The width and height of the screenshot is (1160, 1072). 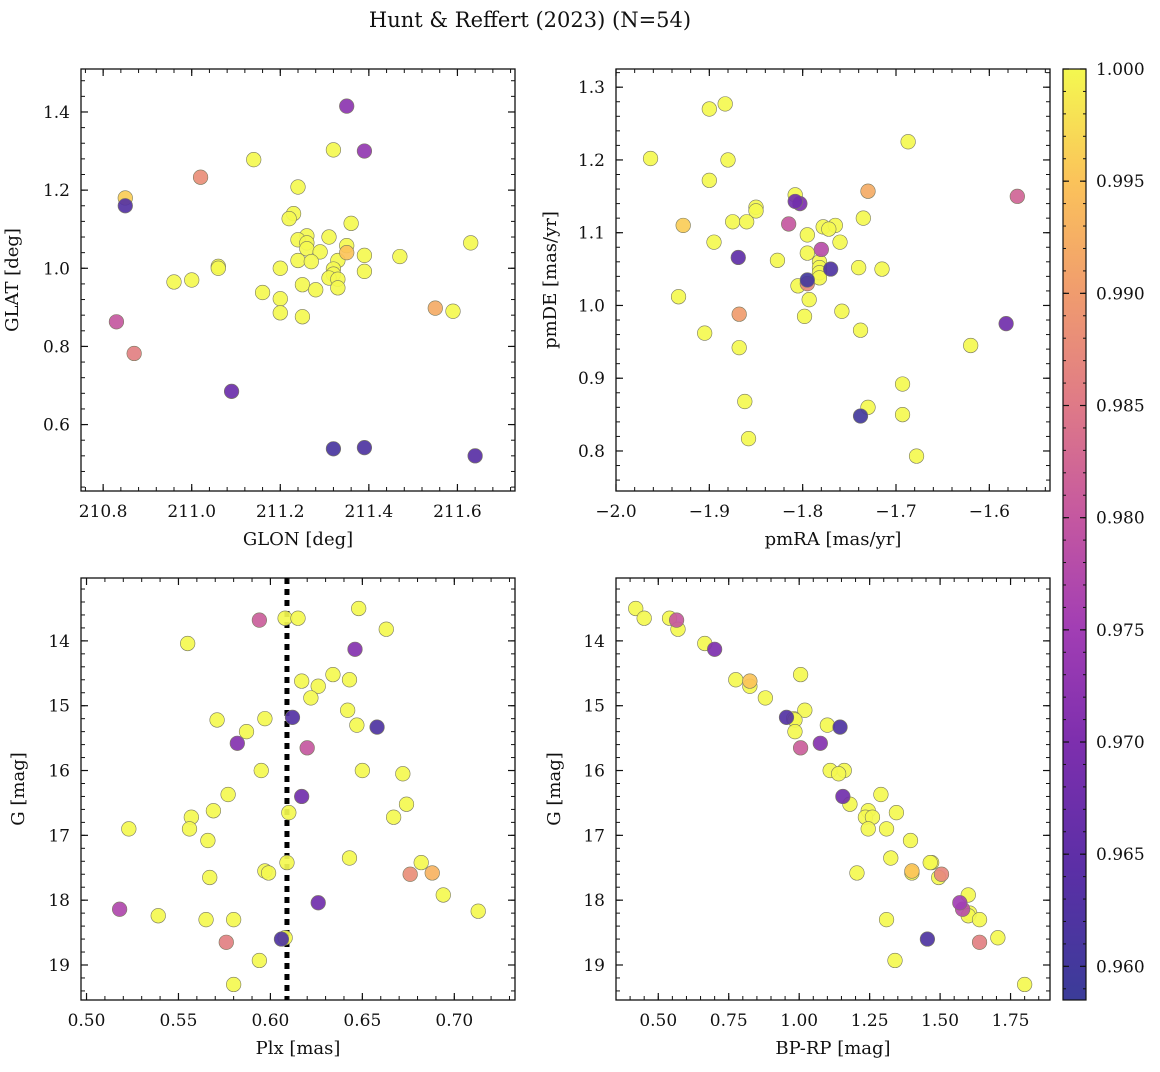 What do you see at coordinates (591, 452) in the screenshot?
I see `y-tick-label: 0.8` at bounding box center [591, 452].